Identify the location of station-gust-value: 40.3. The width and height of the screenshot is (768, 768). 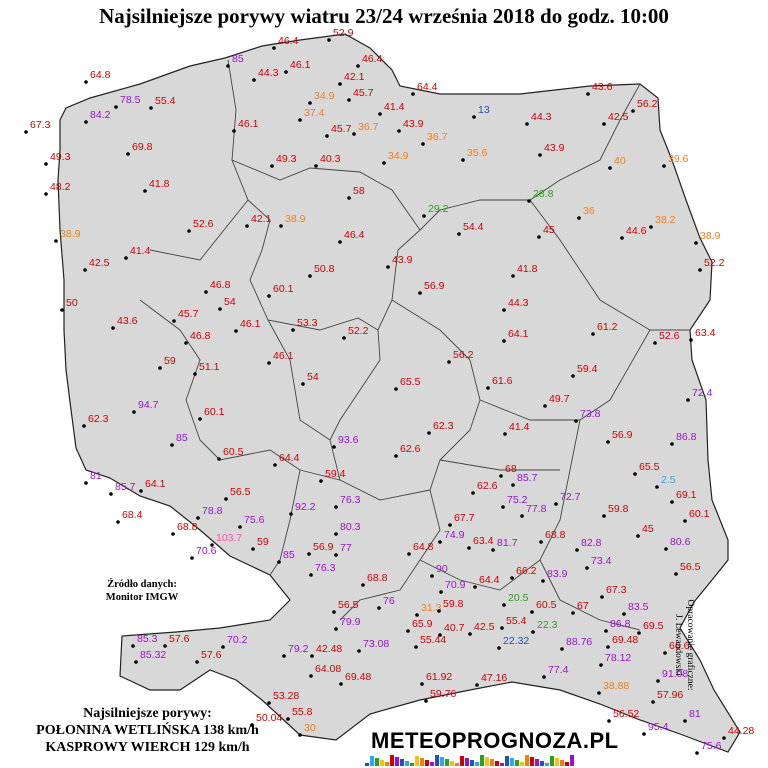
(330, 159).